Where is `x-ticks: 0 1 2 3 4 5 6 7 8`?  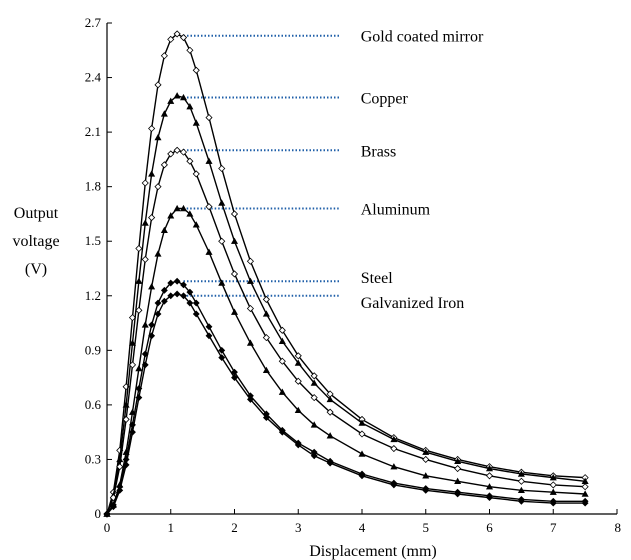
x-ticks: 0 1 2 3 4 5 6 7 8 is located at coordinates (362, 522).